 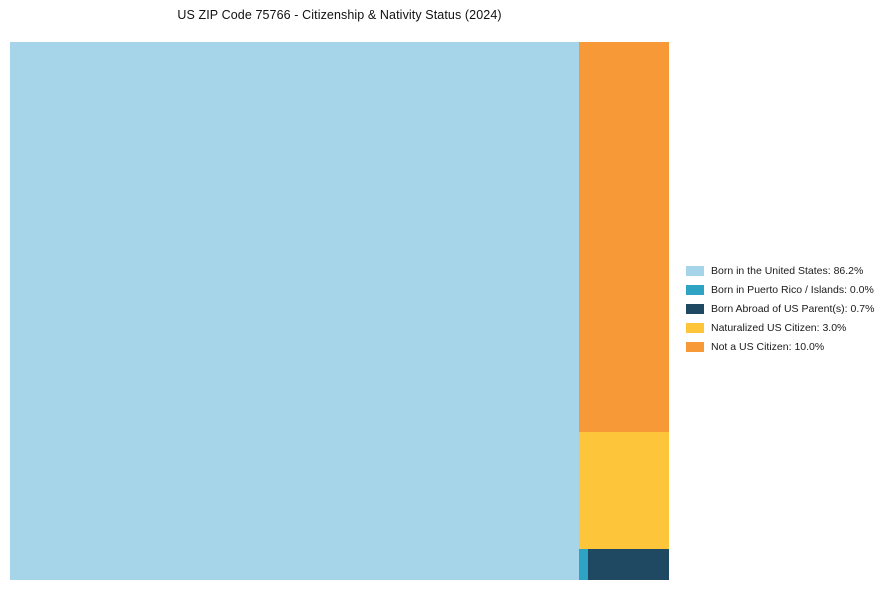 What do you see at coordinates (623, 237) in the screenshot?
I see `treemap-block-not-a-us-citizen` at bounding box center [623, 237].